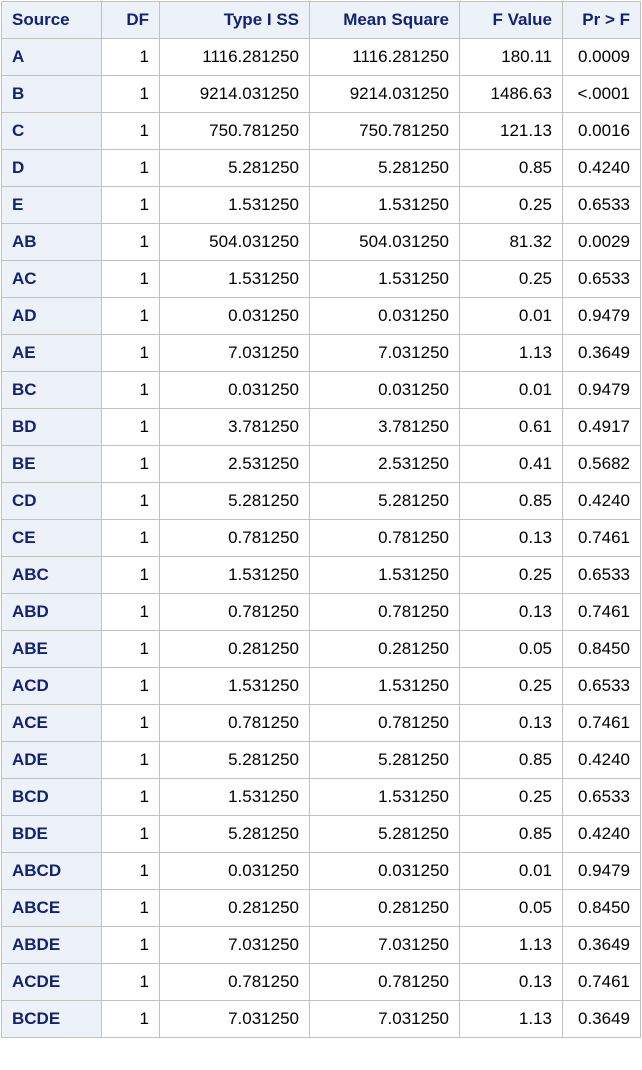 The height and width of the screenshot is (1070, 642). Describe the element at coordinates (51, 242) in the screenshot. I see `source-cell: AB` at that location.